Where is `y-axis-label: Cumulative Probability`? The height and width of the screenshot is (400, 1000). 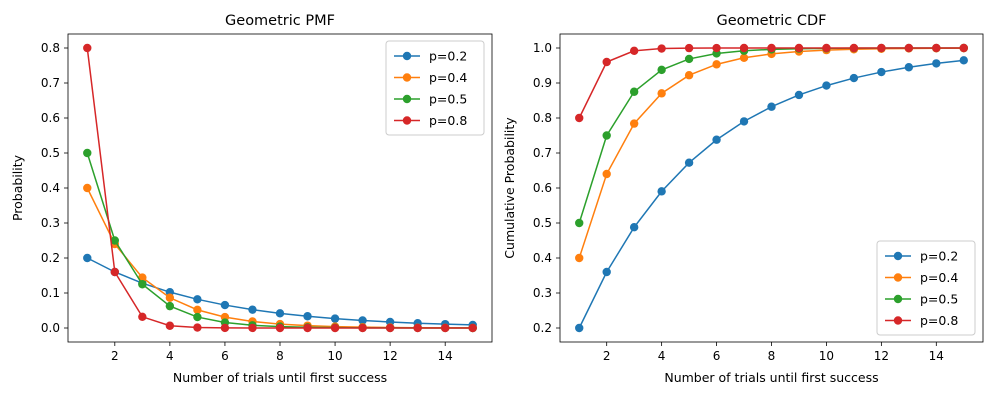 y-axis-label: Cumulative Probability is located at coordinates (509, 188).